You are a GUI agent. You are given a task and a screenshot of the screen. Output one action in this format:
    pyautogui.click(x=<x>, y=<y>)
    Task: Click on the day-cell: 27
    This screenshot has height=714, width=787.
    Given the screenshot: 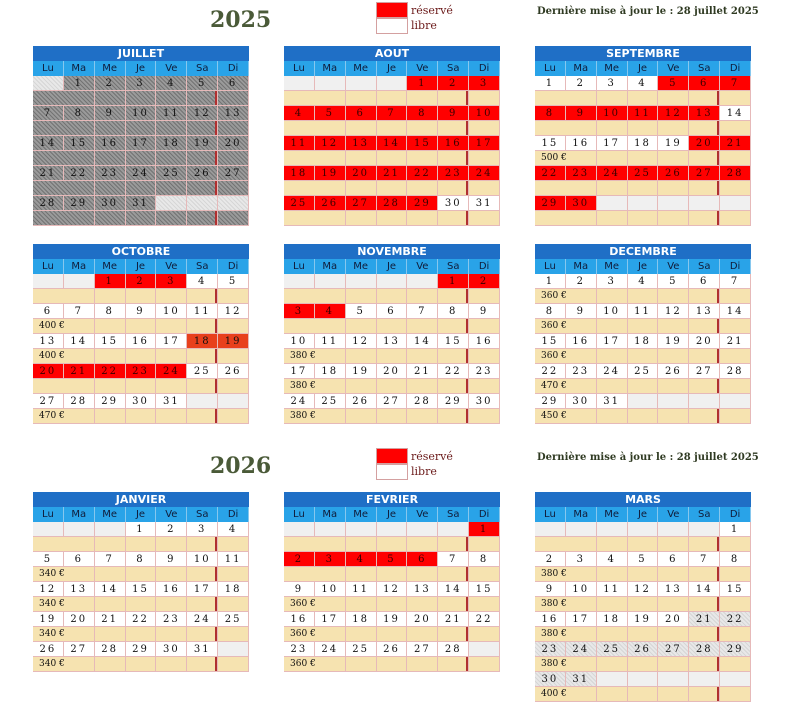 What is the action you would take?
    pyautogui.click(x=361, y=203)
    